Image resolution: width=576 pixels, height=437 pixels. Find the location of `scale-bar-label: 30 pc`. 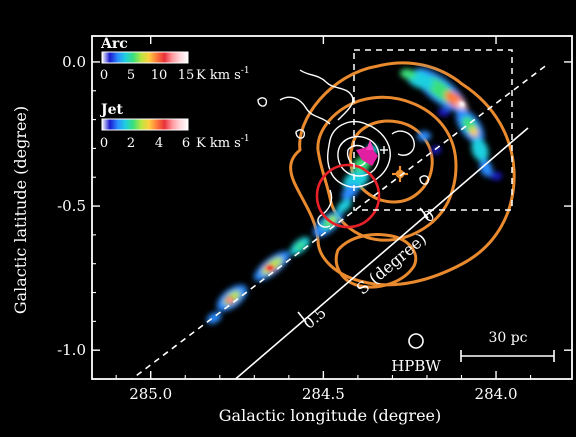

scale-bar-label: 30 pc is located at coordinates (507, 338).